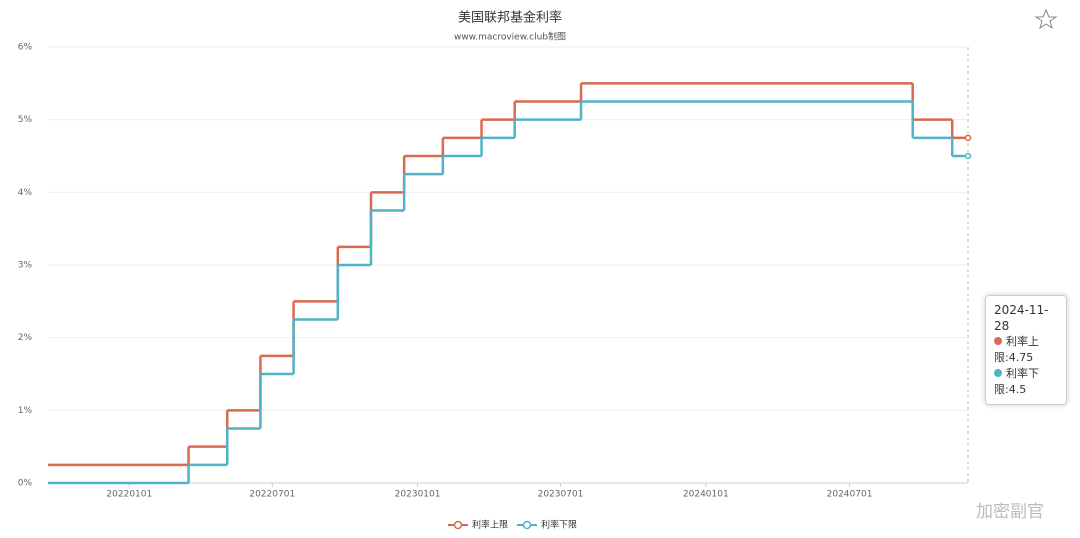 Image resolution: width=1080 pixels, height=538 pixels. What do you see at coordinates (510, 18) in the screenshot?
I see `chart-title: 美国联邦基金利率` at bounding box center [510, 18].